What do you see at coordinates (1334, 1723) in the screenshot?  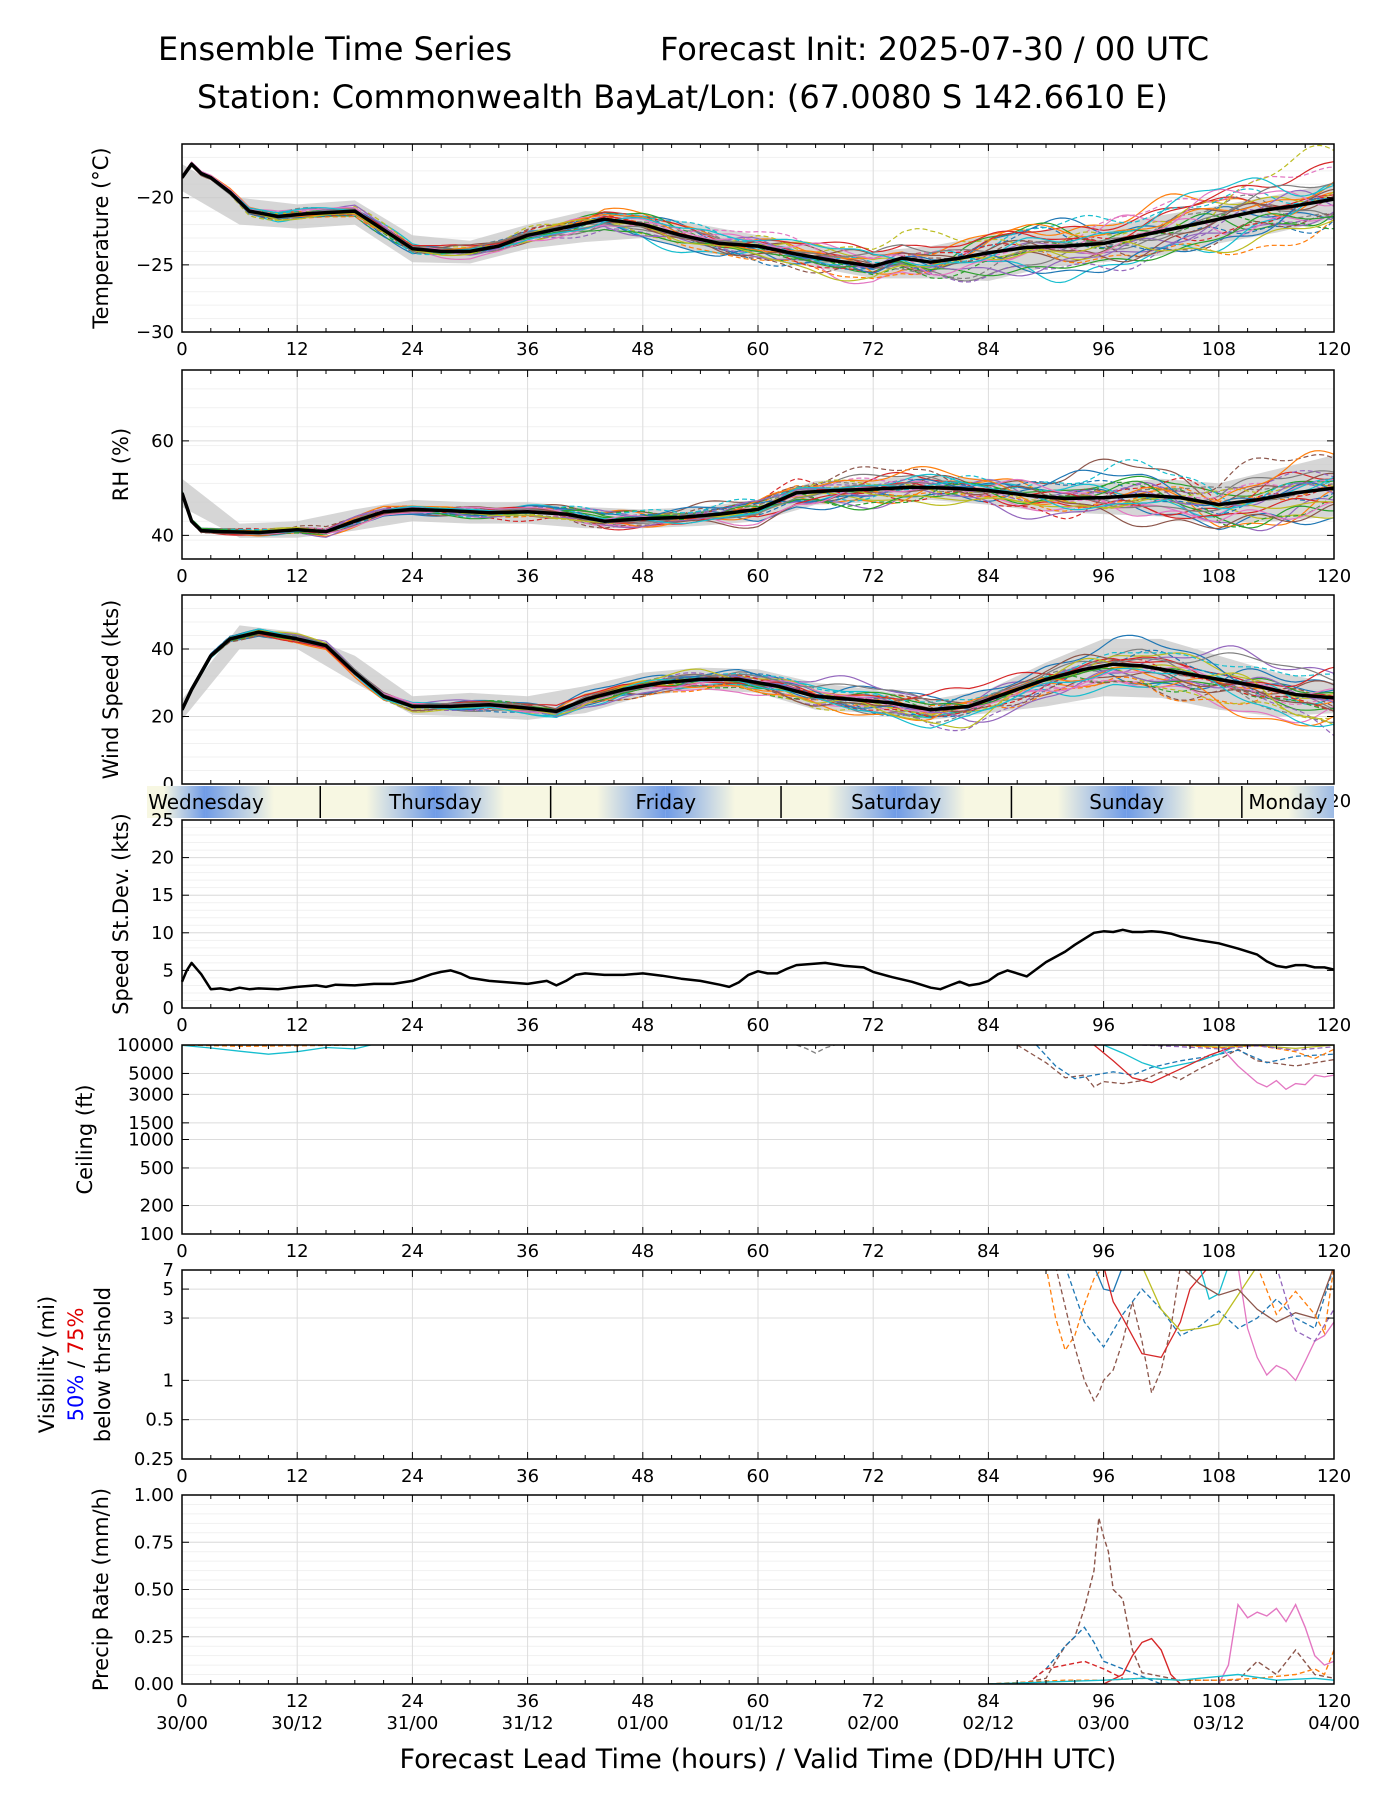 I see `valid-time-label: 04/00` at bounding box center [1334, 1723].